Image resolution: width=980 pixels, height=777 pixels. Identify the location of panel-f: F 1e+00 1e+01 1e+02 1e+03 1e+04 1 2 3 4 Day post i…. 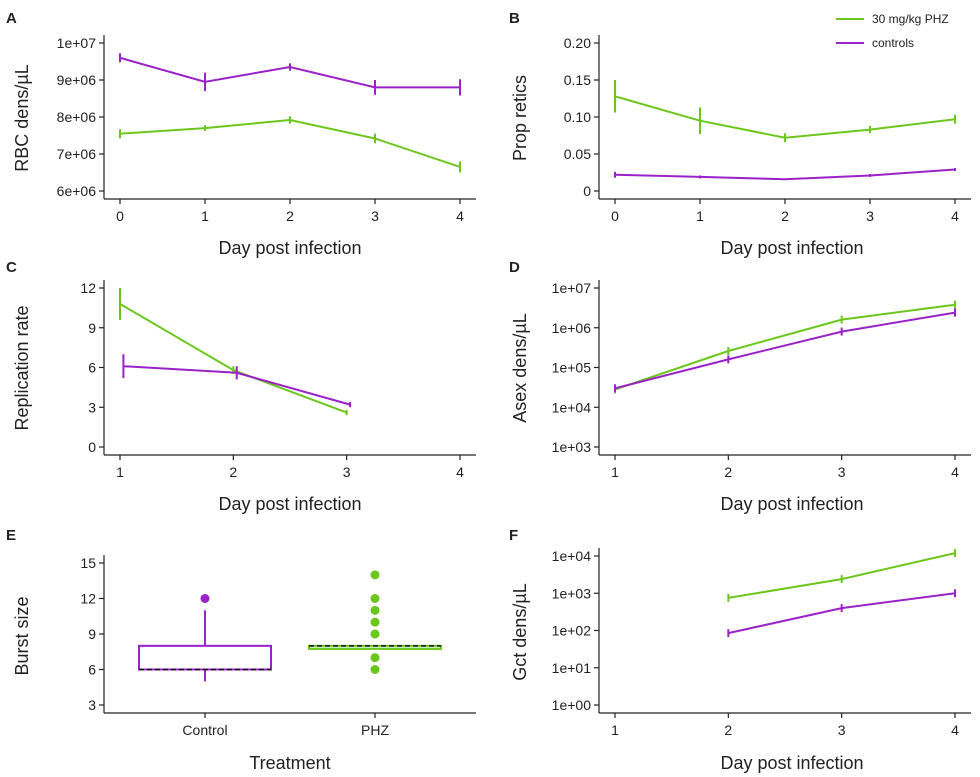
(740, 650).